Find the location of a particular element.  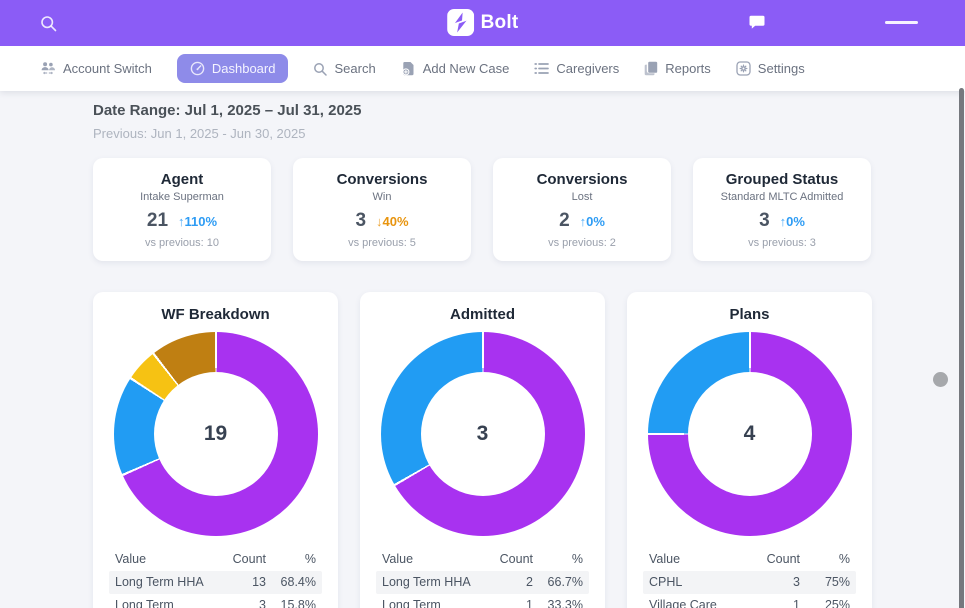

menu-dash-icon is located at coordinates (901, 22).